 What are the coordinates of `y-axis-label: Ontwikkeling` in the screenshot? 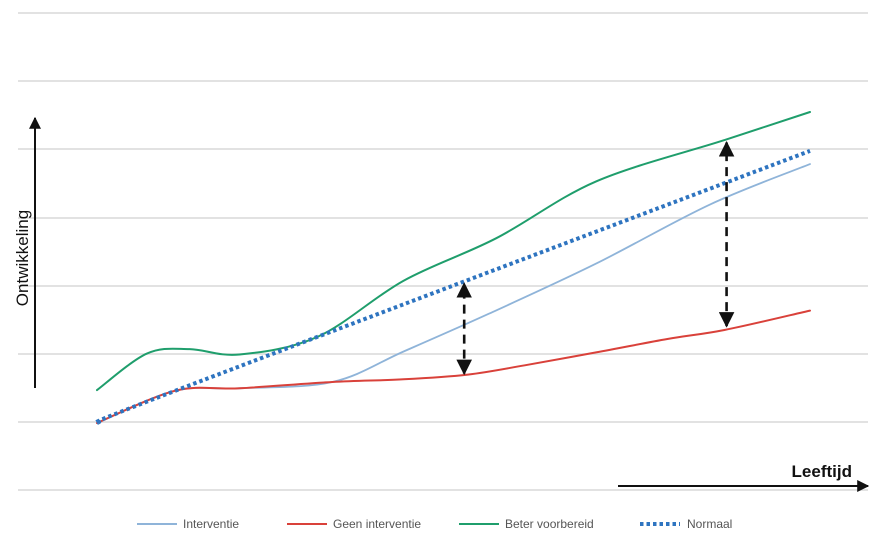 It's located at (22, 258).